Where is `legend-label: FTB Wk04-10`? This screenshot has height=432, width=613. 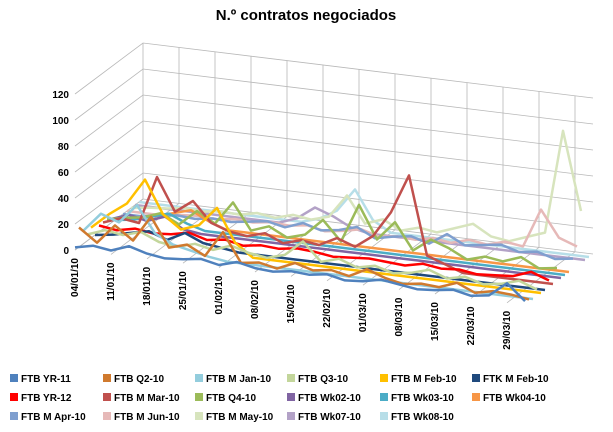 legend-label: FTB Wk04-10 is located at coordinates (514, 398).